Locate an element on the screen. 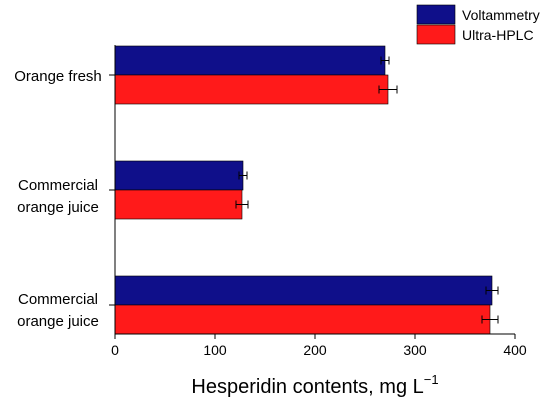  legend-item: Voltammetry is located at coordinates (478, 14).